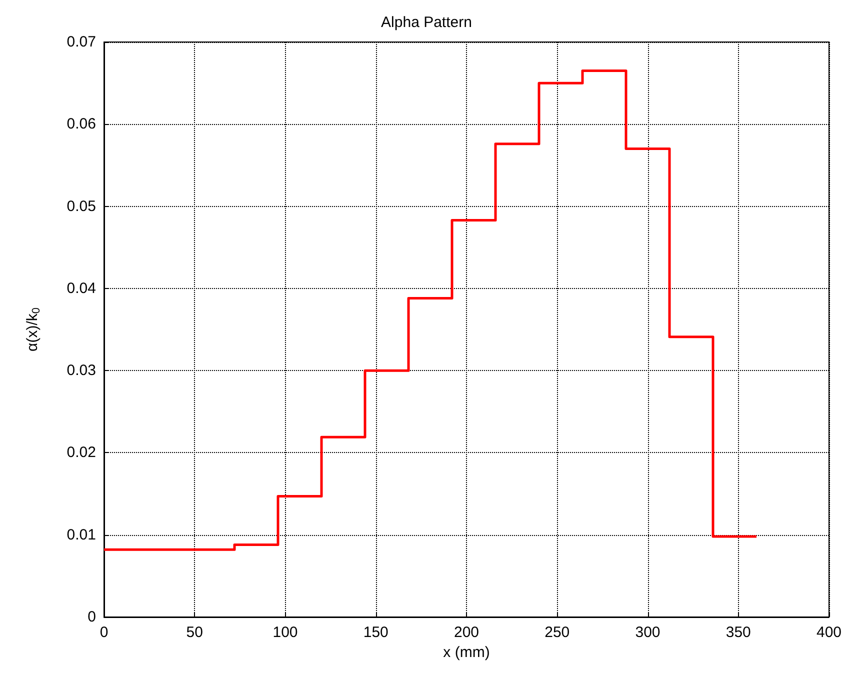  I want to click on y-tick-label: 0.05, so click(81, 206).